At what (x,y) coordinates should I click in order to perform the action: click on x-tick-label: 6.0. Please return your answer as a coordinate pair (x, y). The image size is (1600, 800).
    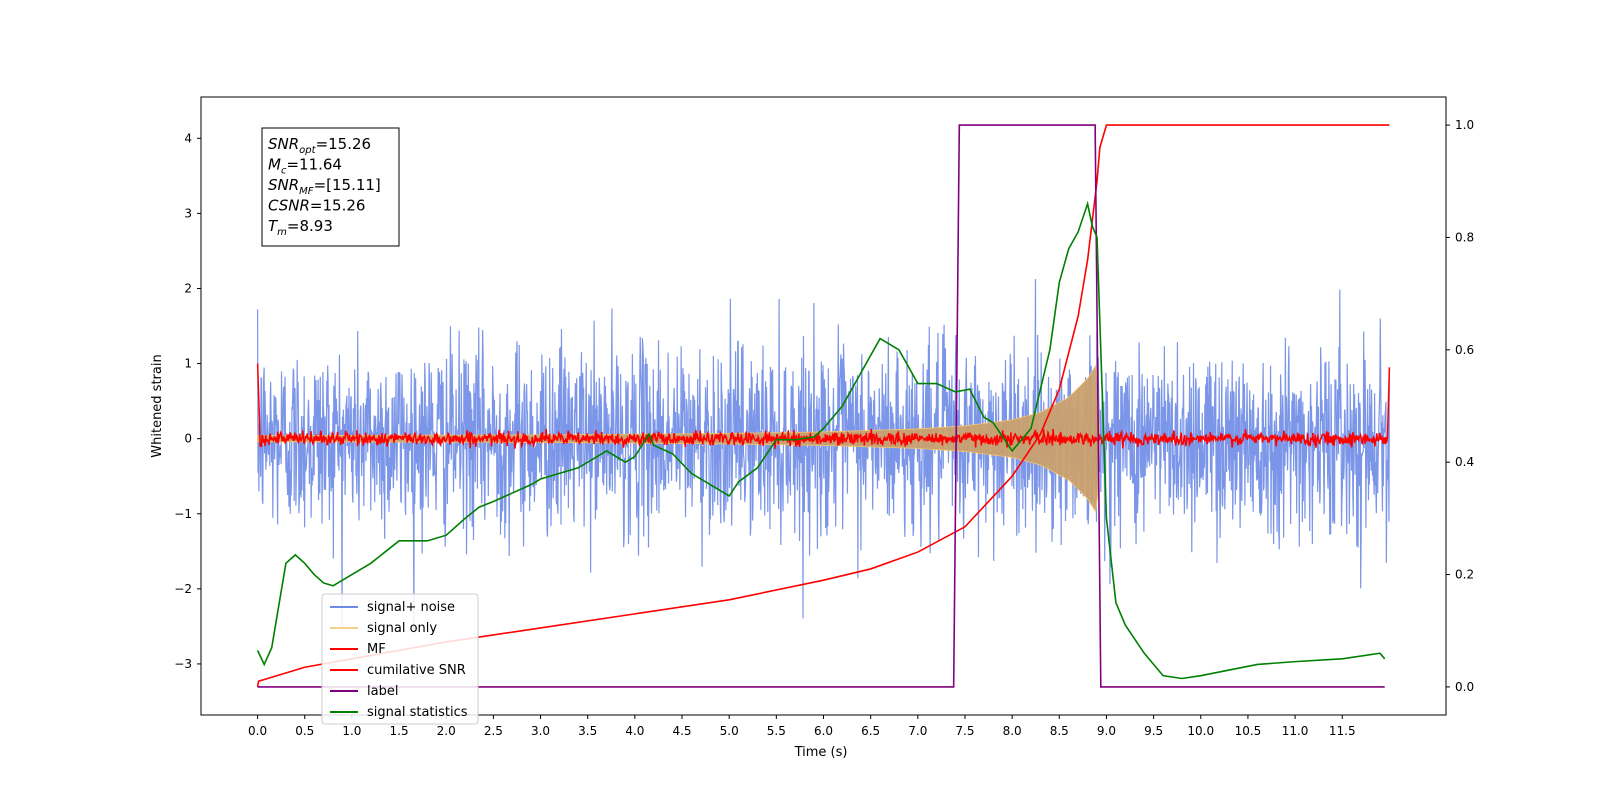
    Looking at the image, I should click on (823, 731).